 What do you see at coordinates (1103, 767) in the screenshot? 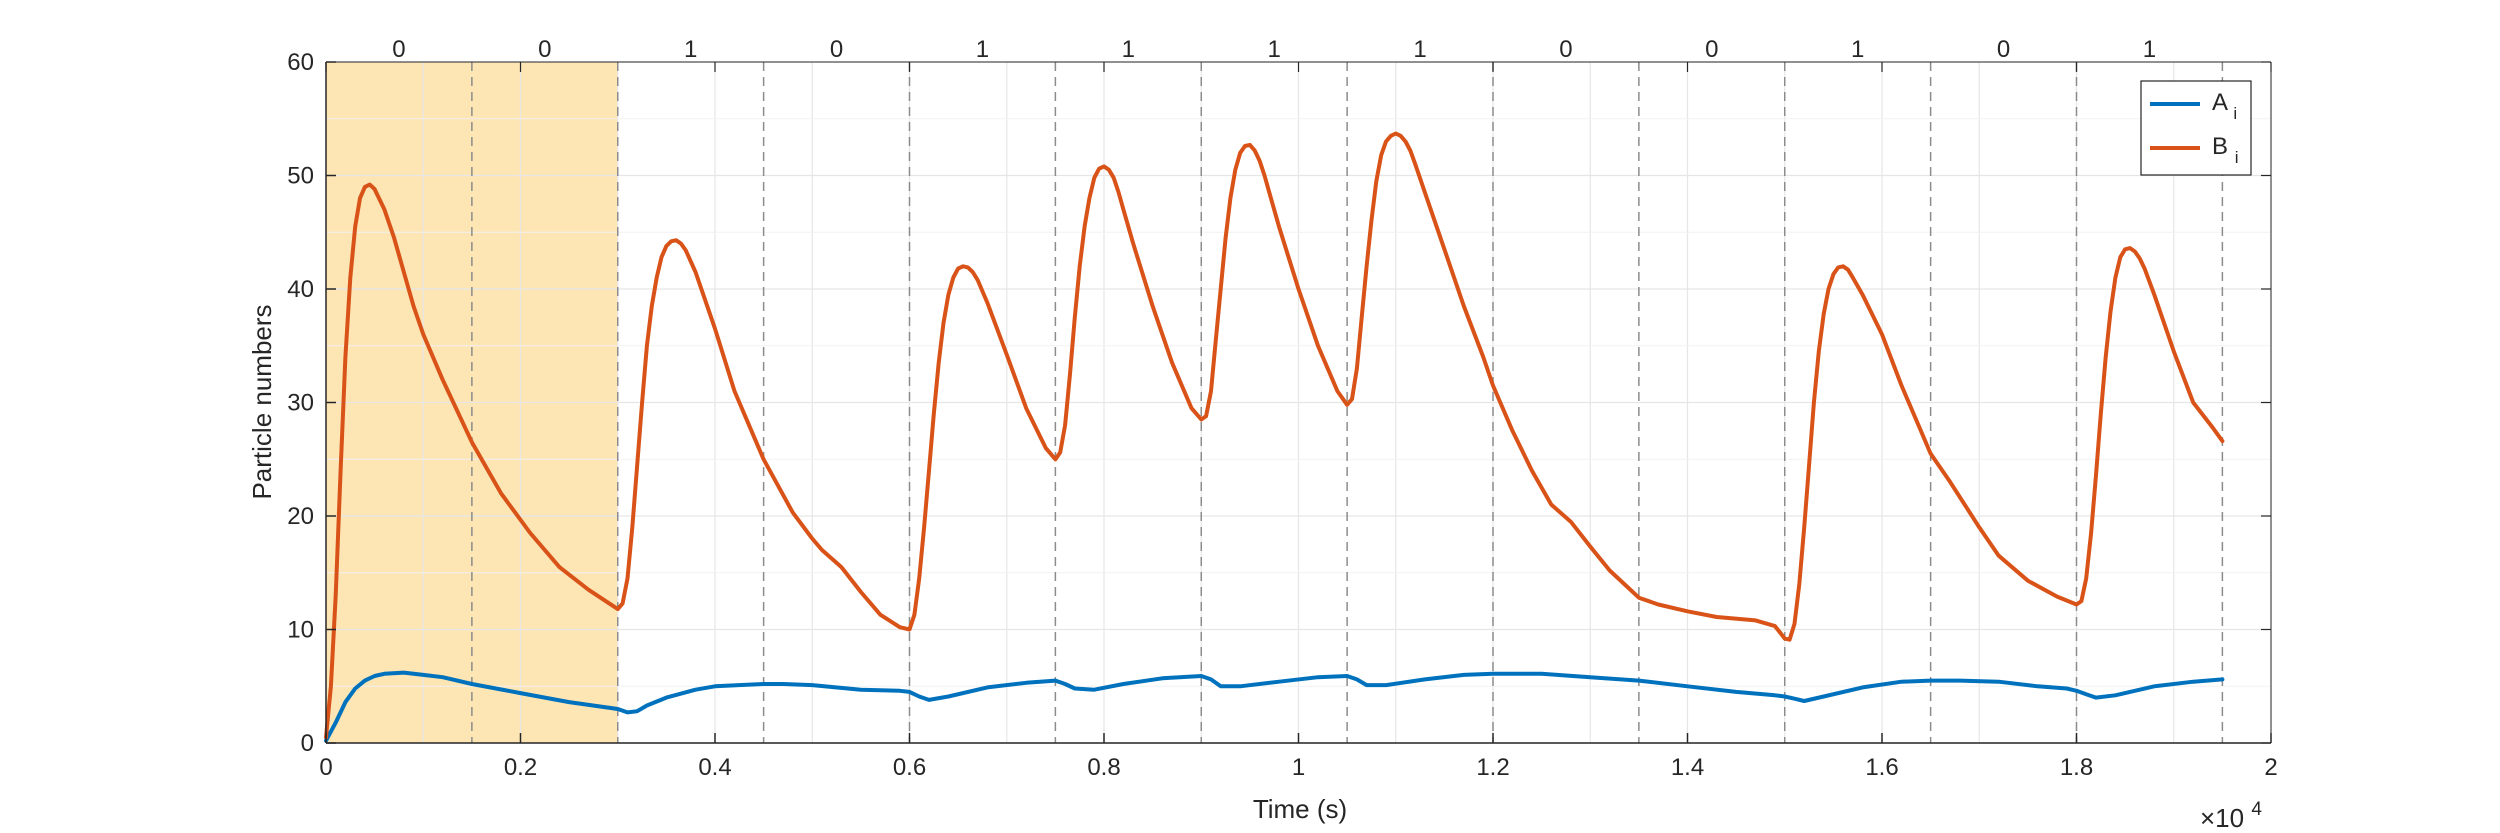
I see `x-tick-label: 0.8` at bounding box center [1103, 767].